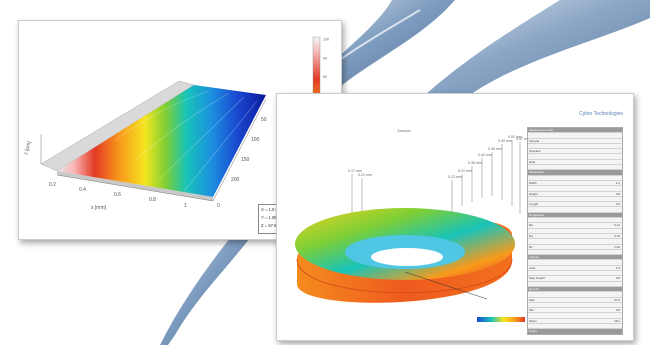 This screenshot has height=345, width=650. Describe the element at coordinates (185, 206) in the screenshot. I see `x-tick: 1` at that location.